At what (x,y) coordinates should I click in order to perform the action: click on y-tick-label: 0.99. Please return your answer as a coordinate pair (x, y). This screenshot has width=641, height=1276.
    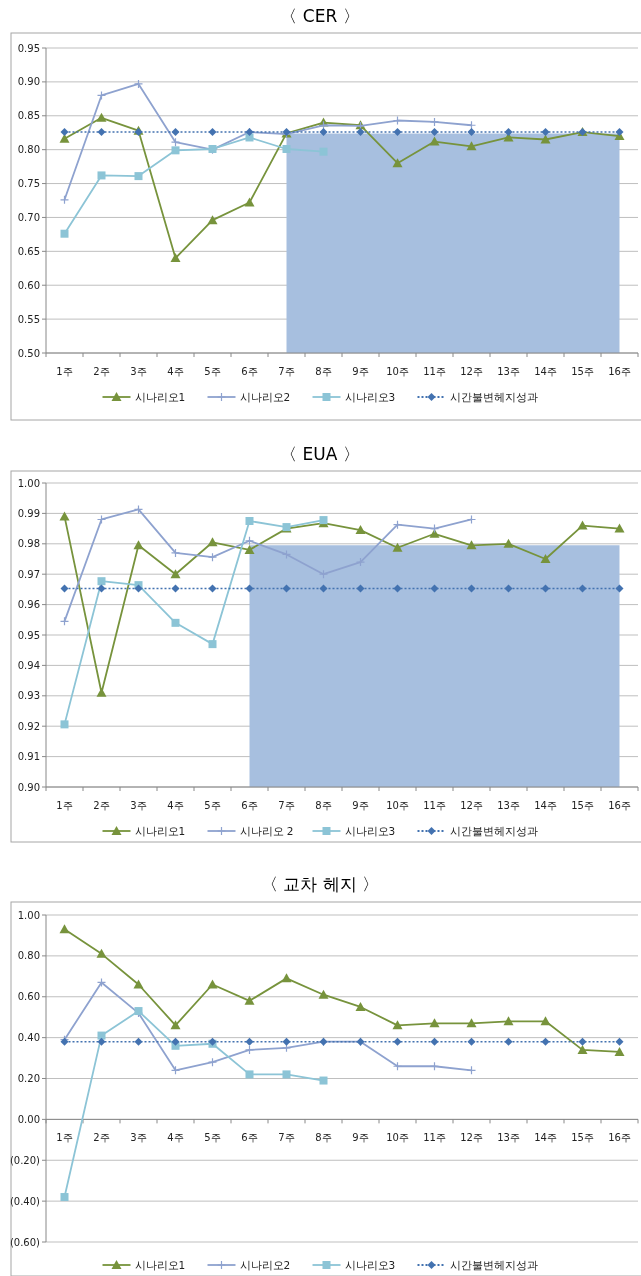
    Looking at the image, I should click on (28, 513).